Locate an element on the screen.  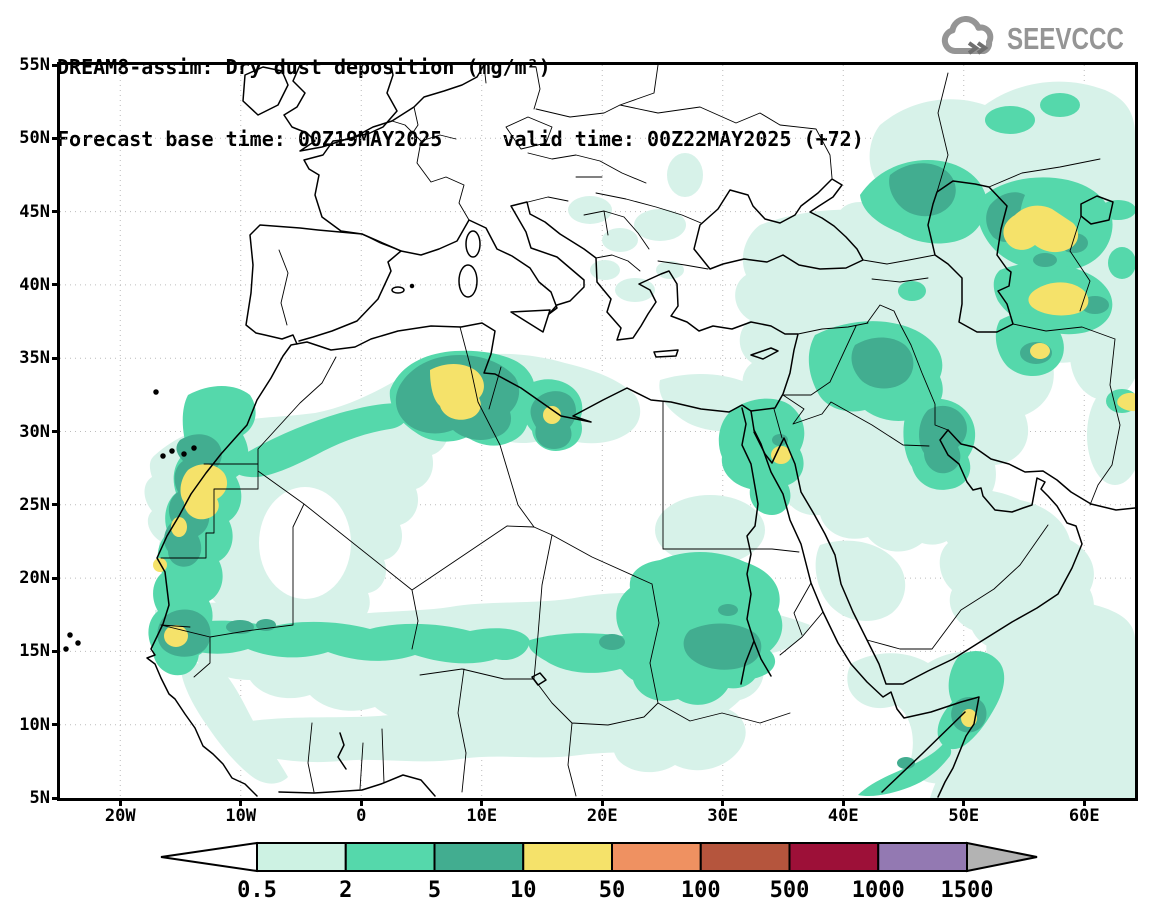
colorbar-svg: 0.5 2 5 10 50 100 500 1000 1500 is located at coordinates (599, 872).